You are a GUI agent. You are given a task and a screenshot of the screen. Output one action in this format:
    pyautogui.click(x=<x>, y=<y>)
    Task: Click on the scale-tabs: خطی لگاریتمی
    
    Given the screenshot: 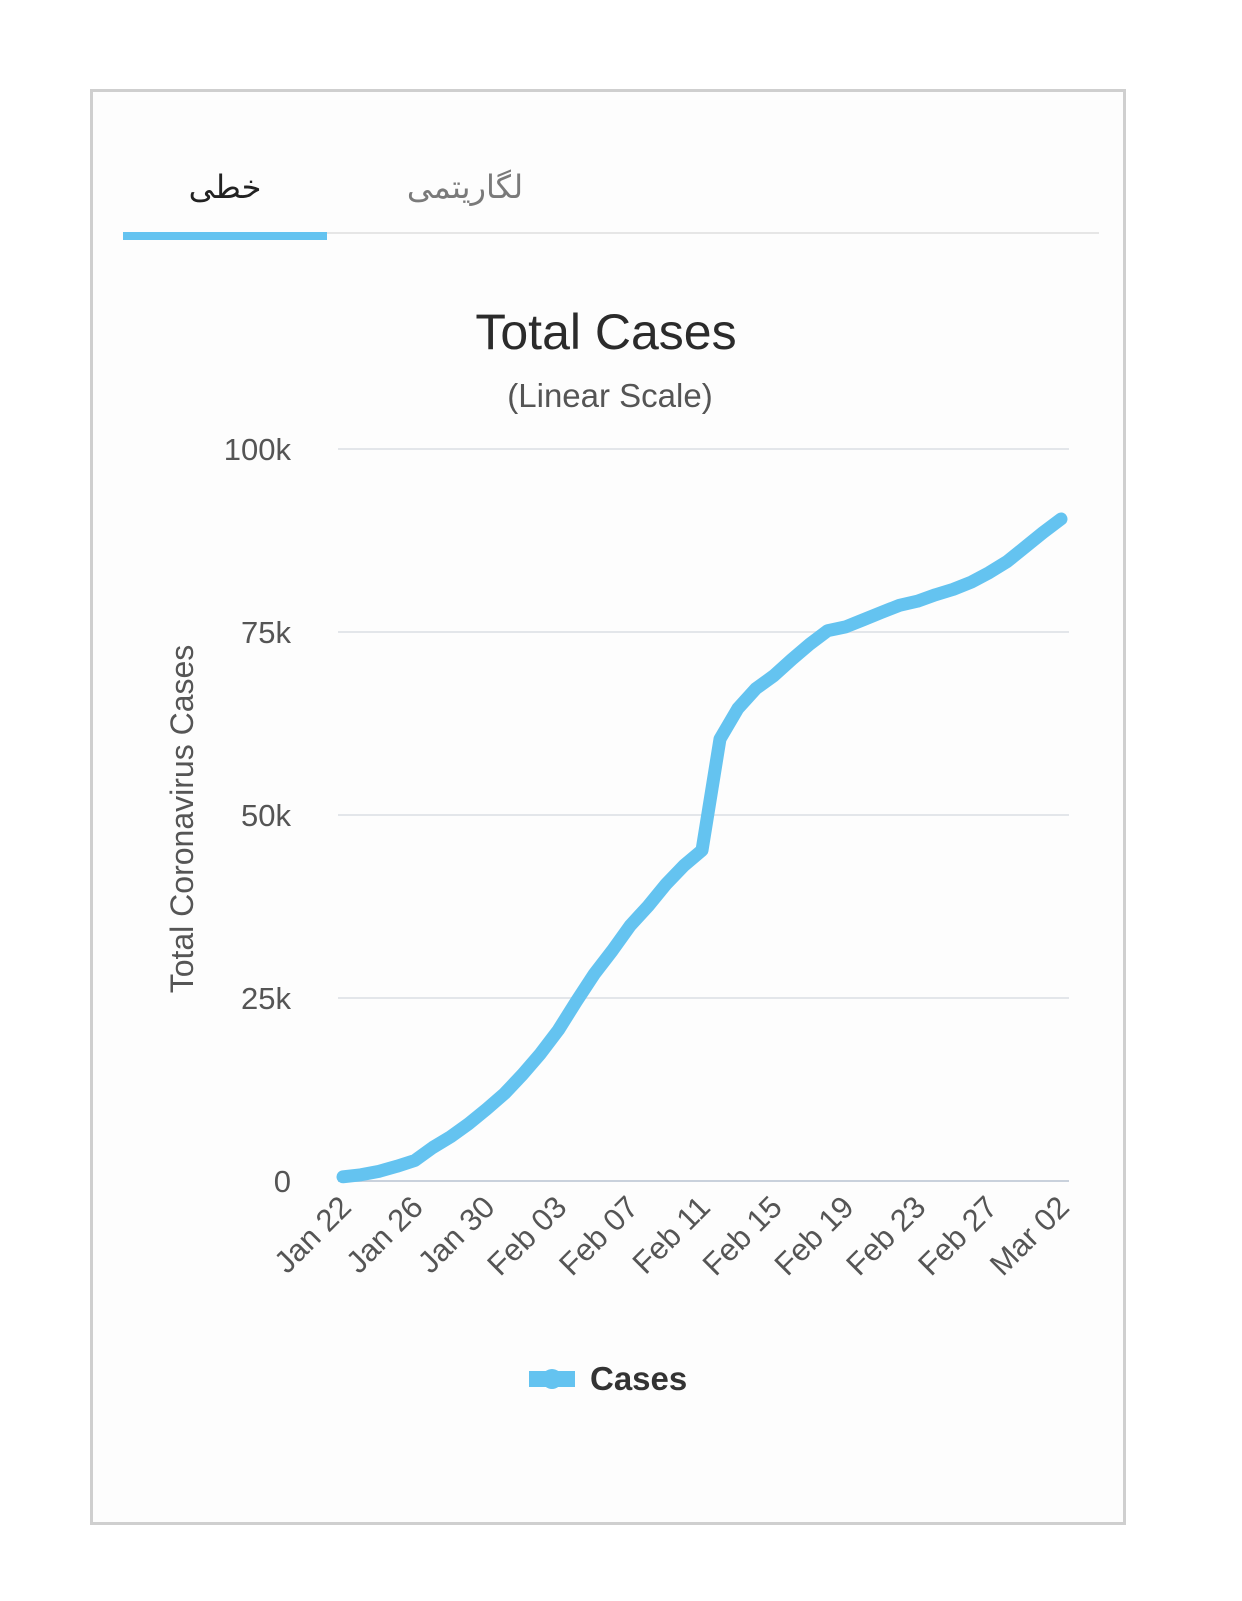 What is the action you would take?
    pyautogui.click(x=611, y=191)
    